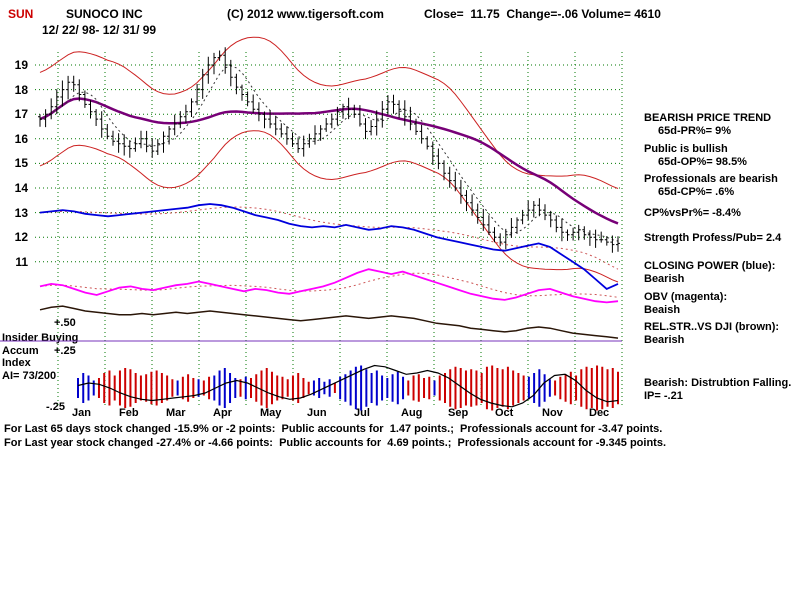 This screenshot has height=600, width=800. I want to click on copyright-text: (C) 2012 www.tigersoft.com, so click(305, 14).